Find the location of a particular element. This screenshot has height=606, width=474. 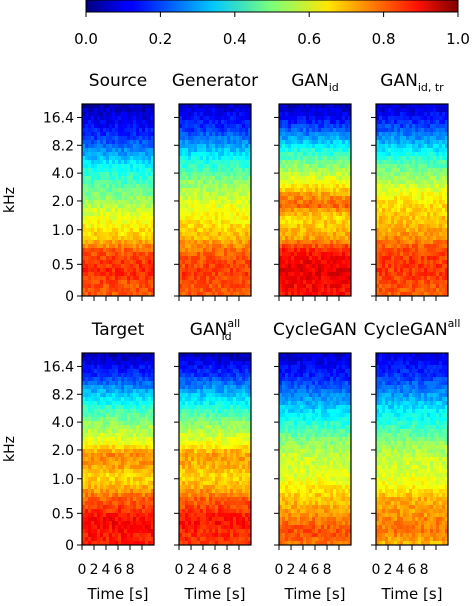

colorbar-ticks: 0.0 0.2 0.4 0.6 0.8 1.0 is located at coordinates (272, 30).